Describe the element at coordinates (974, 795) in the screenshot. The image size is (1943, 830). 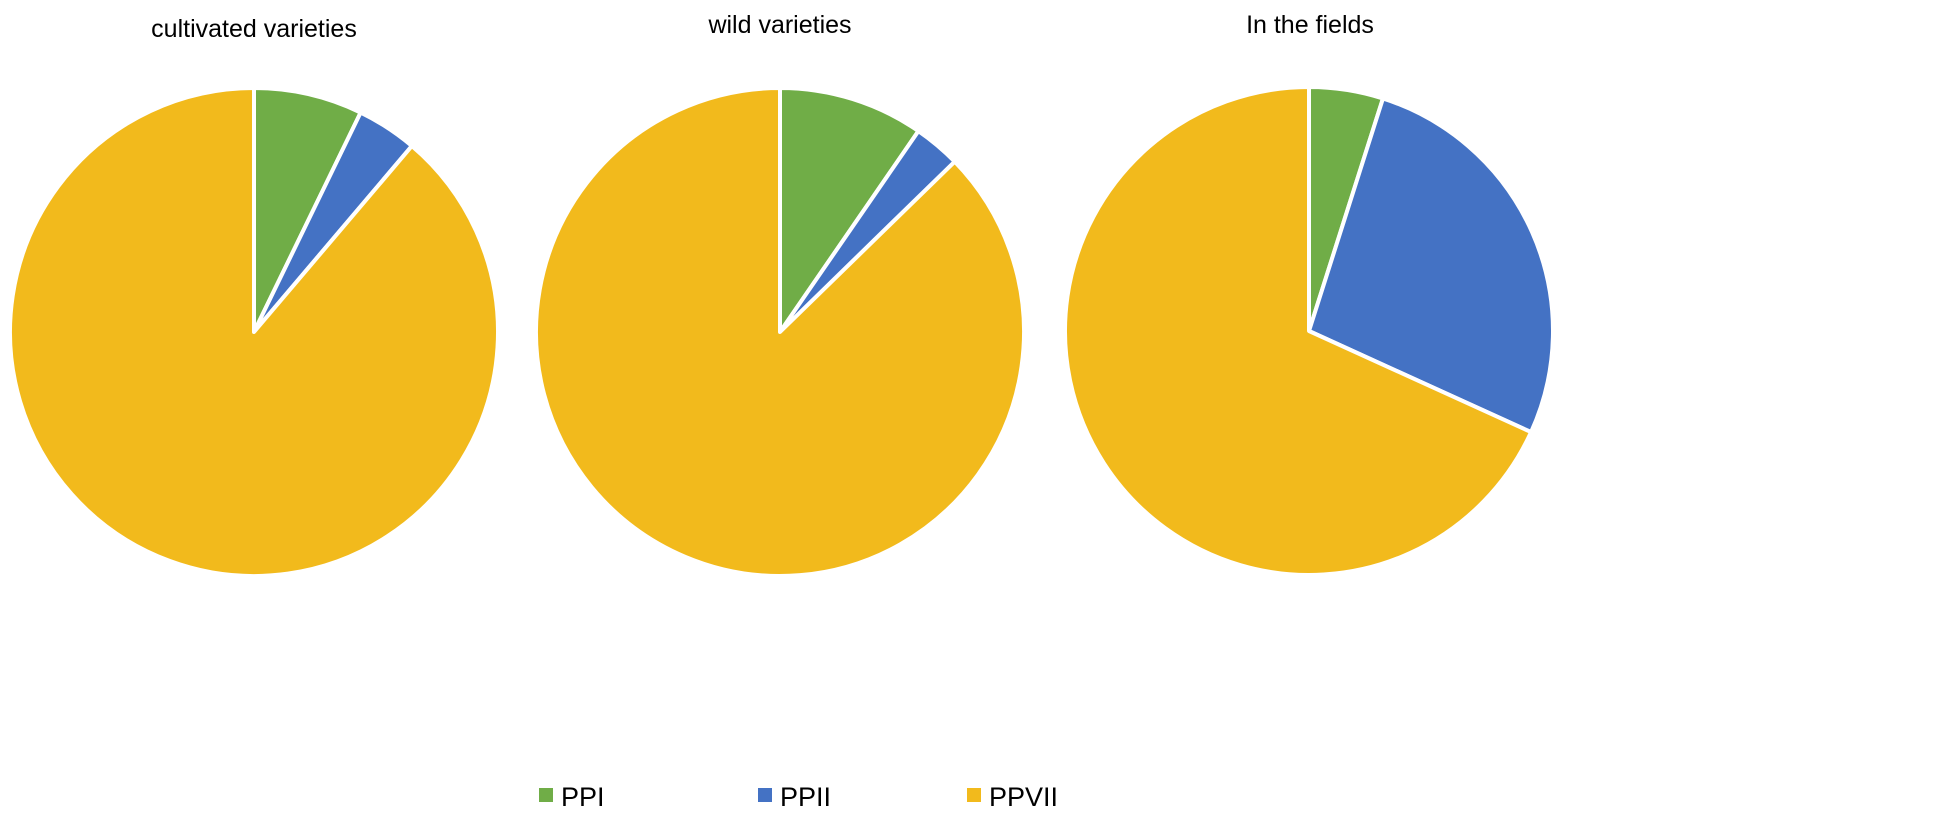
I see `legend-marker-ppvii` at that location.